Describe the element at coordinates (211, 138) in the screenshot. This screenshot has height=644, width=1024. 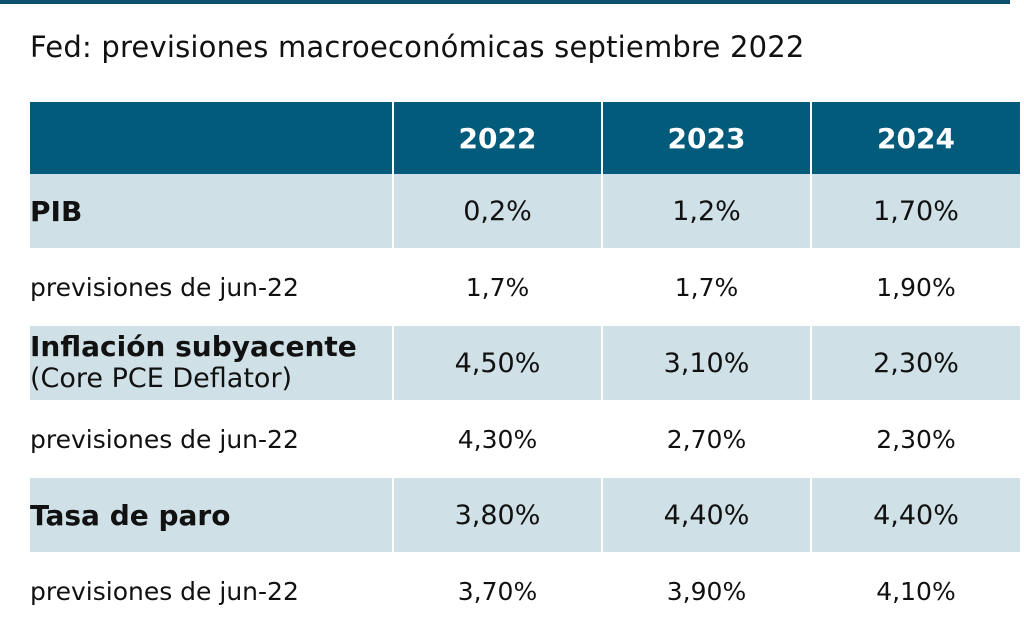
I see `header-cell-empty` at that location.